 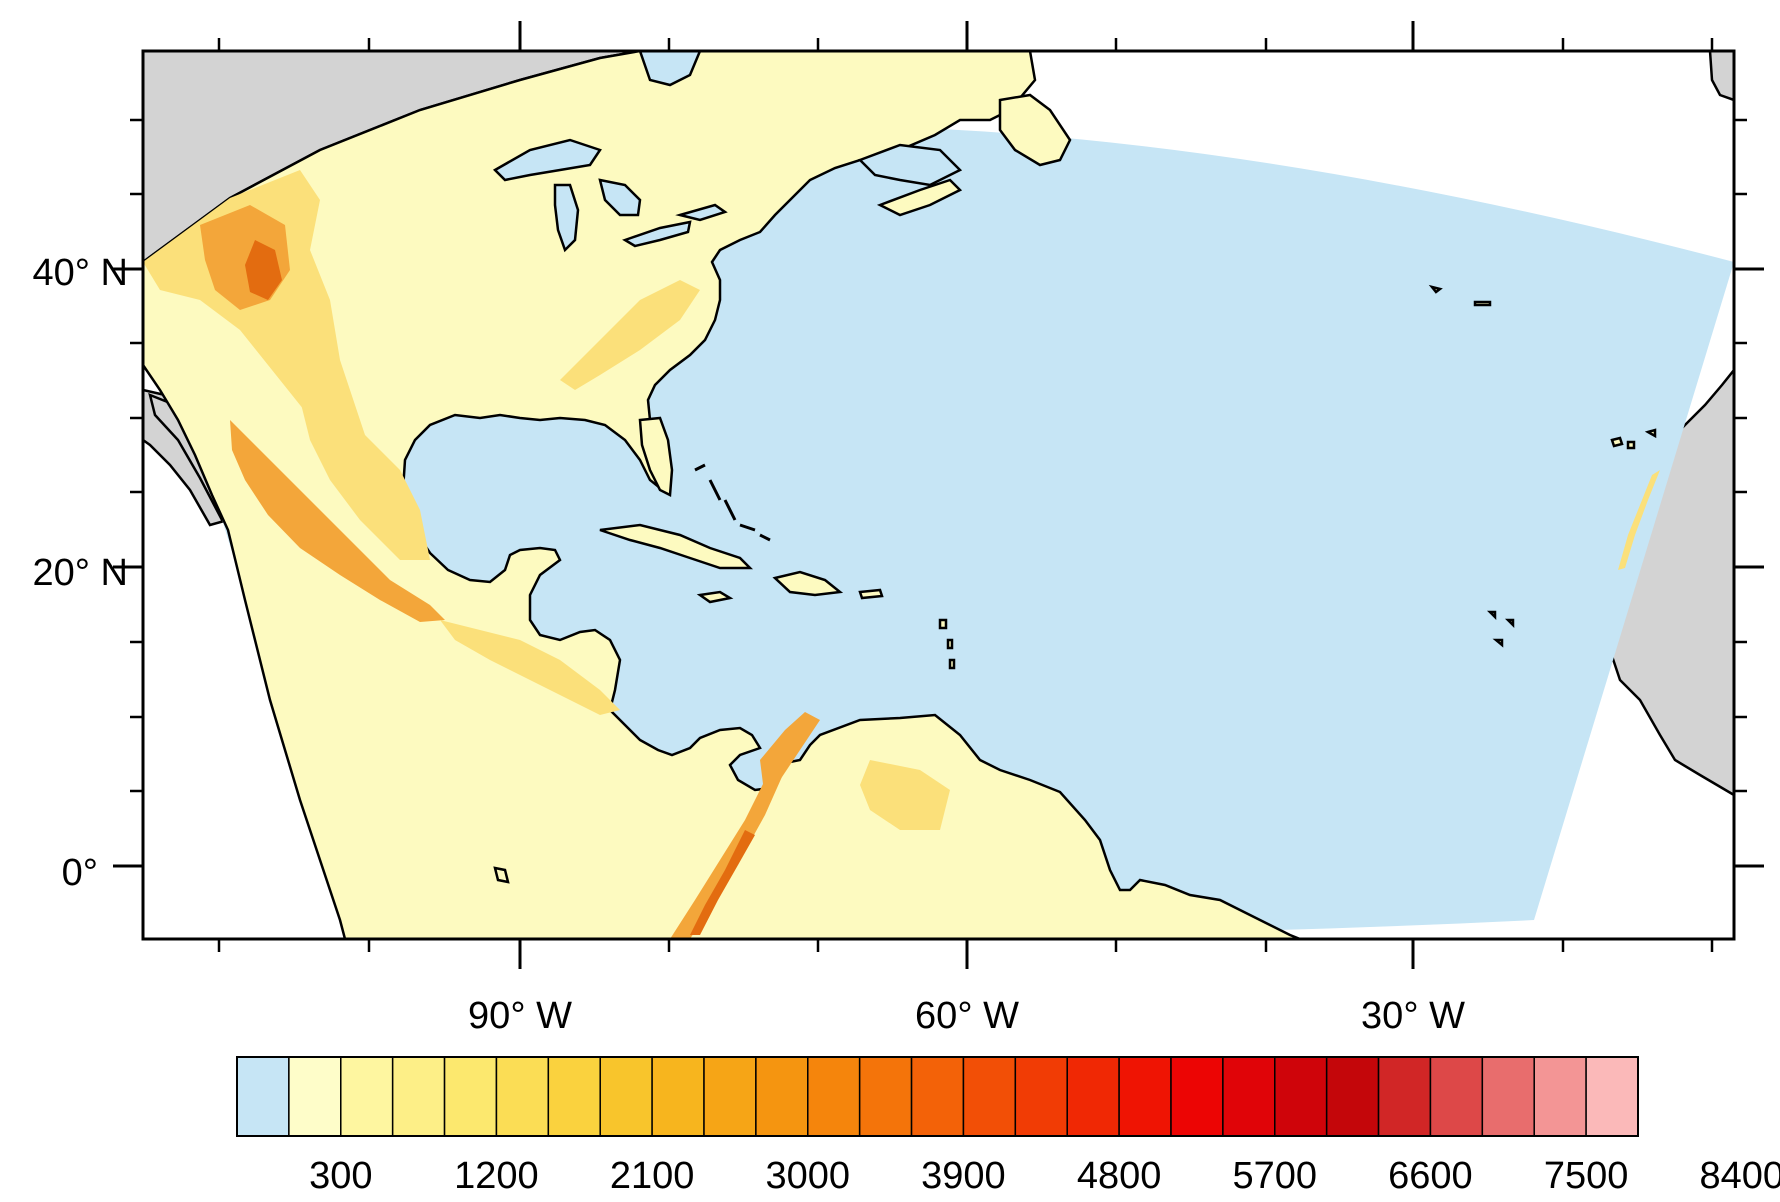 I want to click on lake-ontario, so click(x=701, y=212).